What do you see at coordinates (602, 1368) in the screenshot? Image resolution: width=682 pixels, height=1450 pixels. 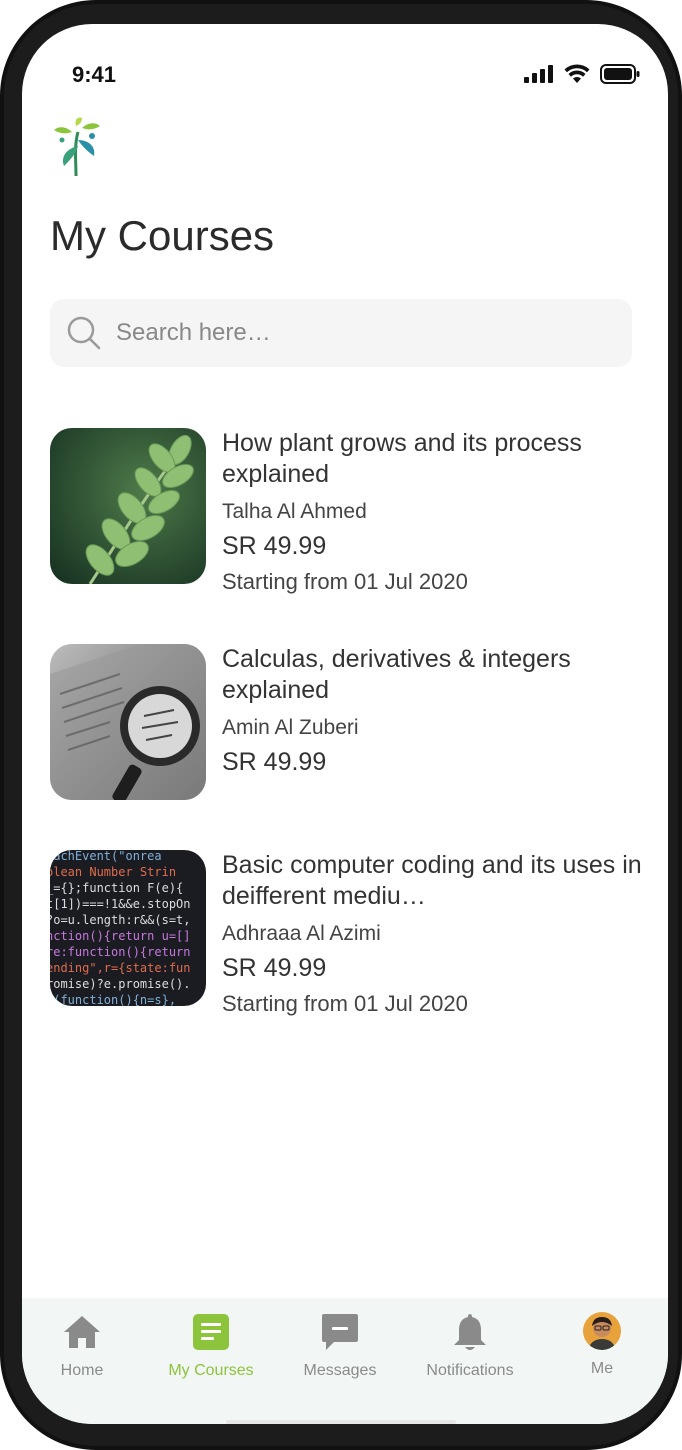 I see `tab-label: Me` at bounding box center [602, 1368].